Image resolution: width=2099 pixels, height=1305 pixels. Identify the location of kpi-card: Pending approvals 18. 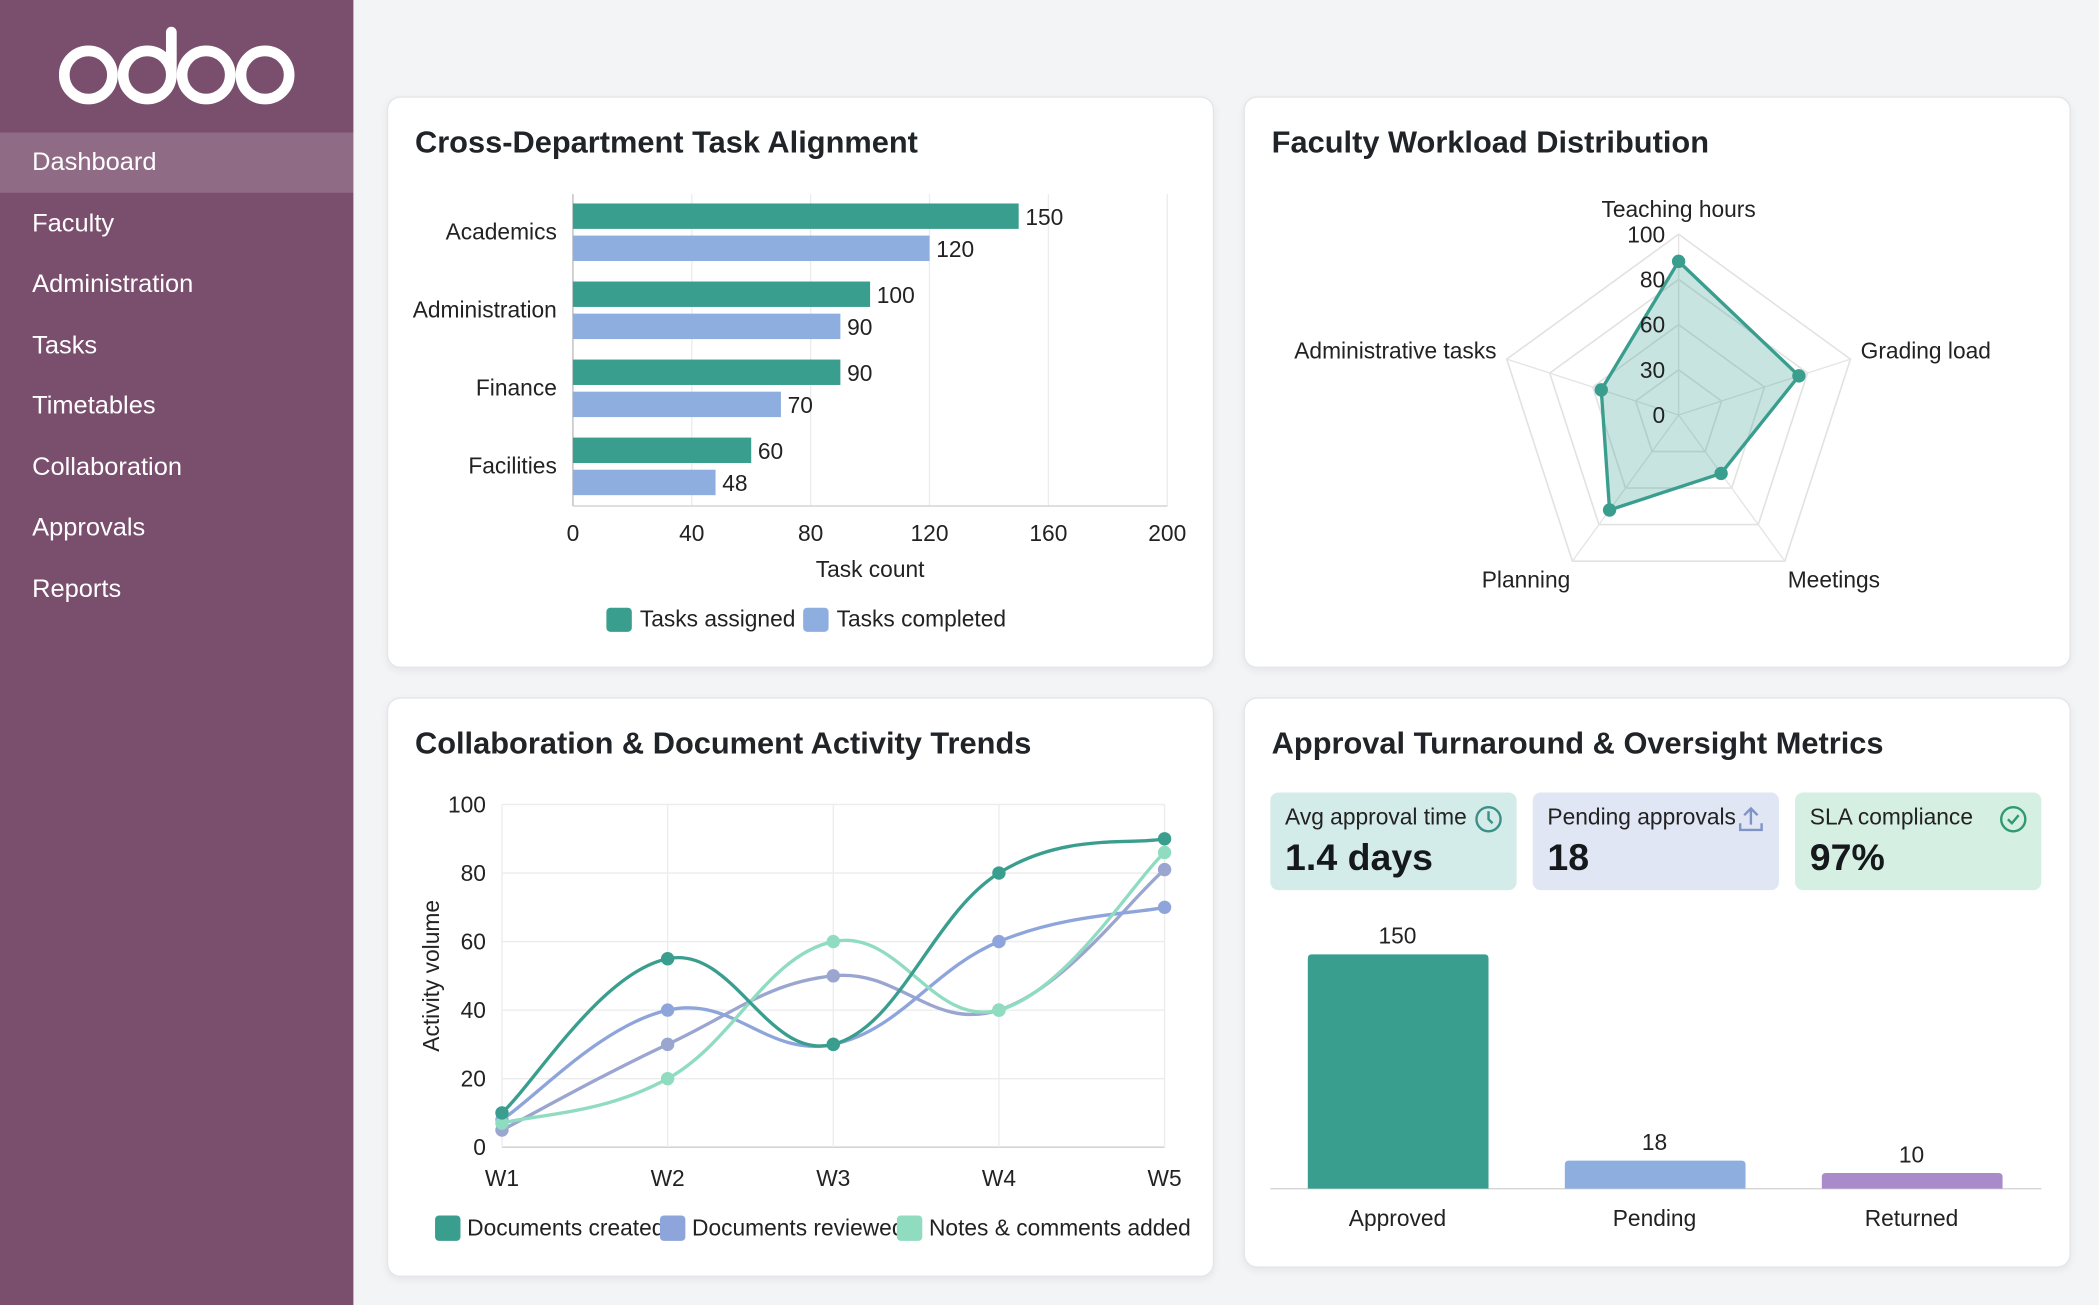
(1655, 841).